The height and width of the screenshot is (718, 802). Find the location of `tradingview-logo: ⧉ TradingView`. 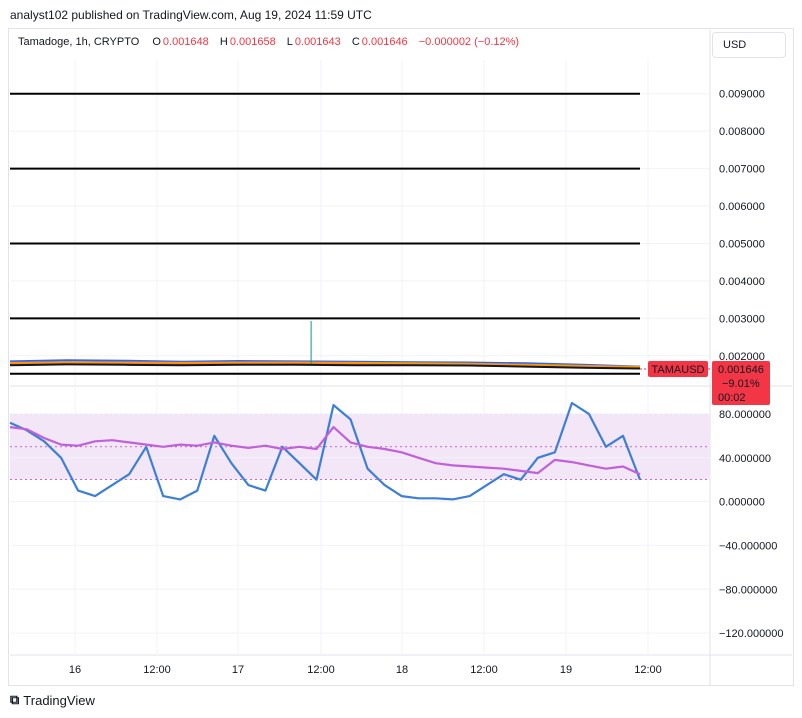

tradingview-logo: ⧉ TradingView is located at coordinates (52, 700).